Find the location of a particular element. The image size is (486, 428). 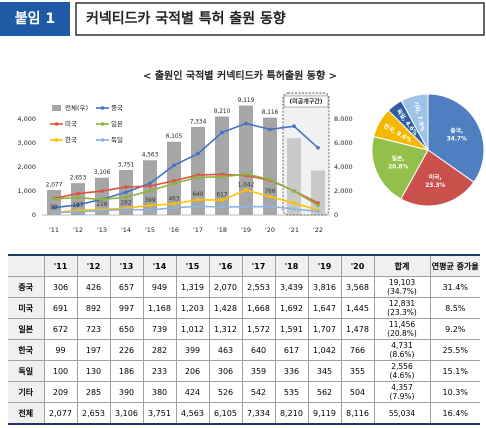

total-value: 2,556 is located at coordinates (402, 366).